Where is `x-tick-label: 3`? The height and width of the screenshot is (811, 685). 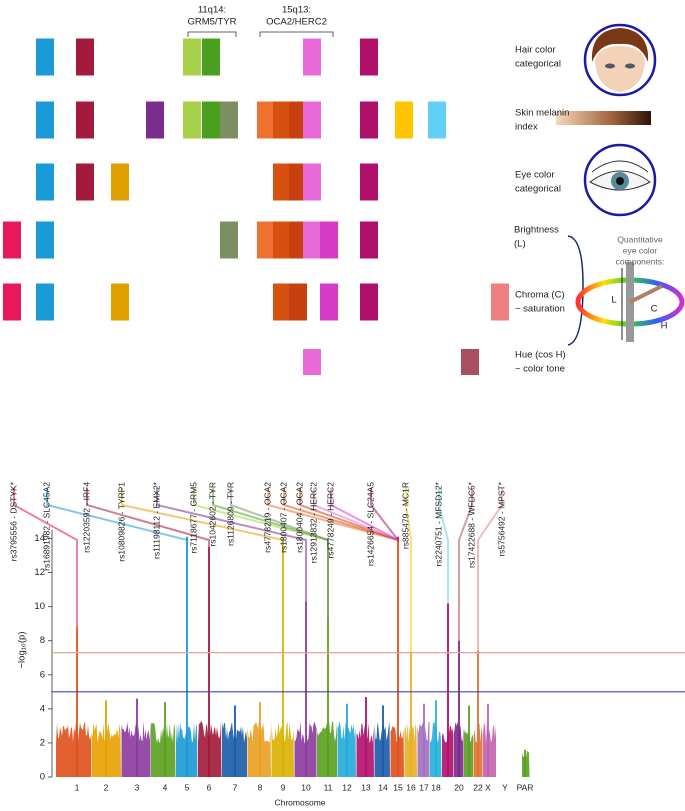
x-tick-label: 3 is located at coordinates (137, 787).